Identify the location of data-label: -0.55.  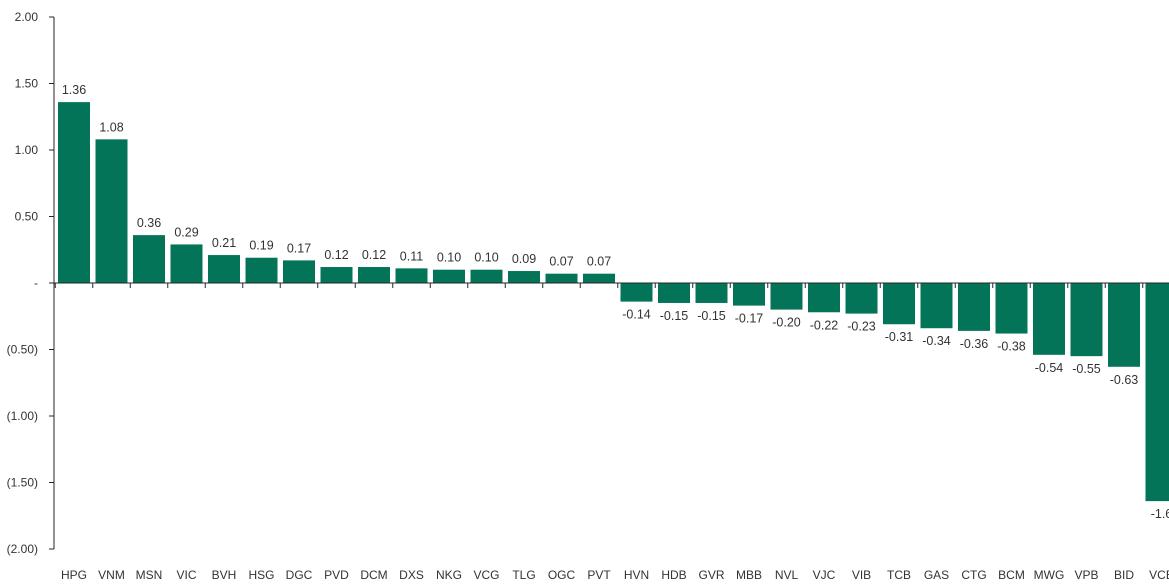
(1086, 369).